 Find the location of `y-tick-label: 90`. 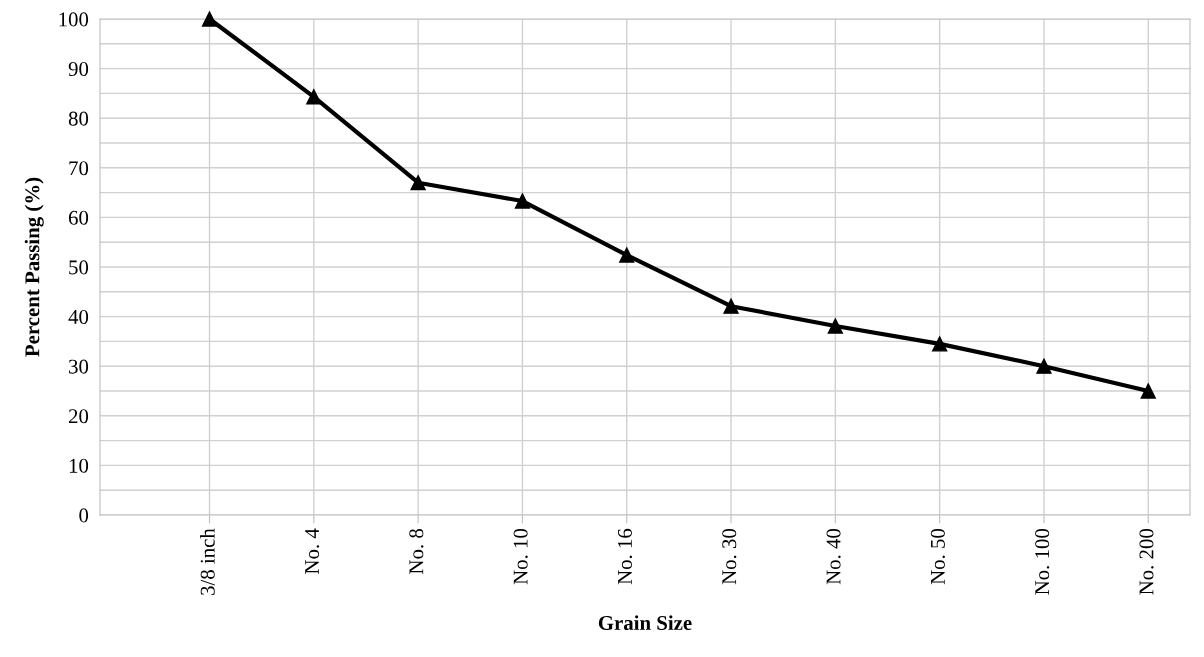

y-tick-label: 90 is located at coordinates (78, 69).